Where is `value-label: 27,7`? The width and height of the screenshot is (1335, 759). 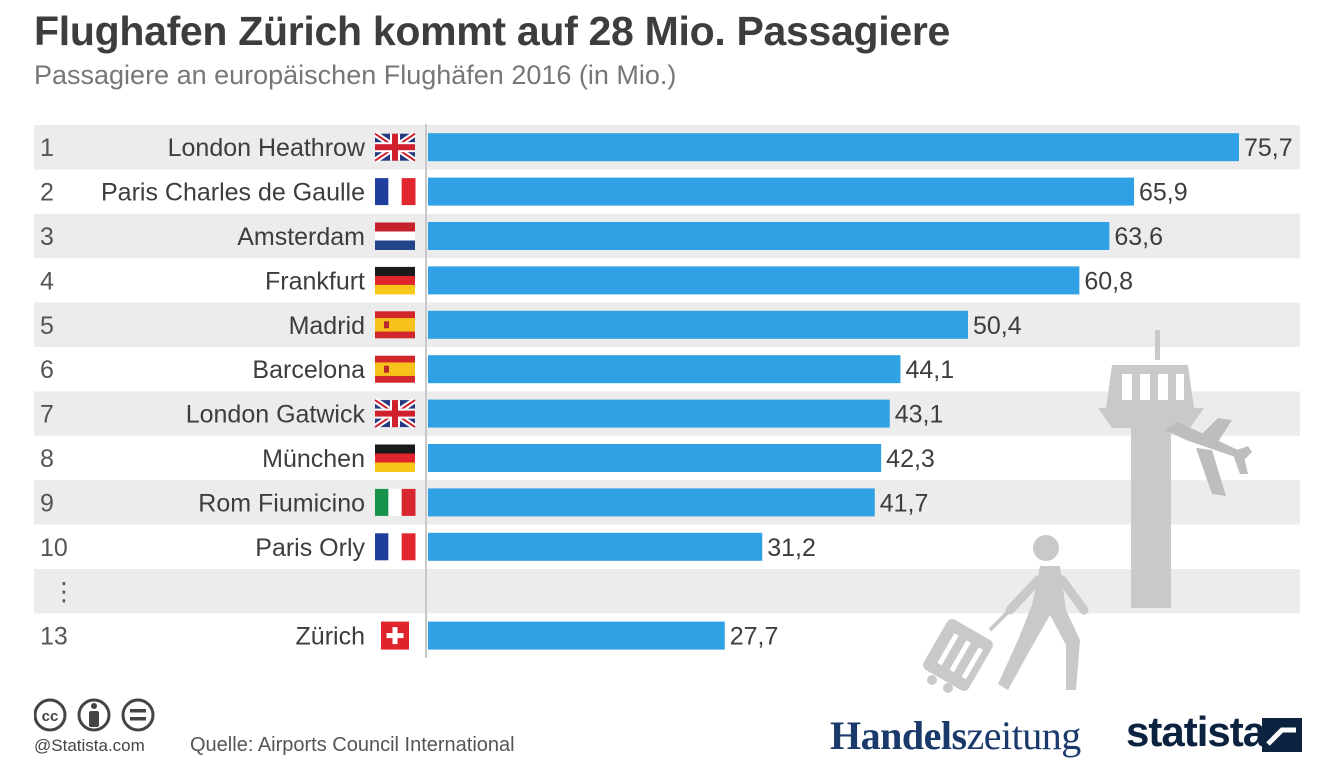
value-label: 27,7 is located at coordinates (754, 637).